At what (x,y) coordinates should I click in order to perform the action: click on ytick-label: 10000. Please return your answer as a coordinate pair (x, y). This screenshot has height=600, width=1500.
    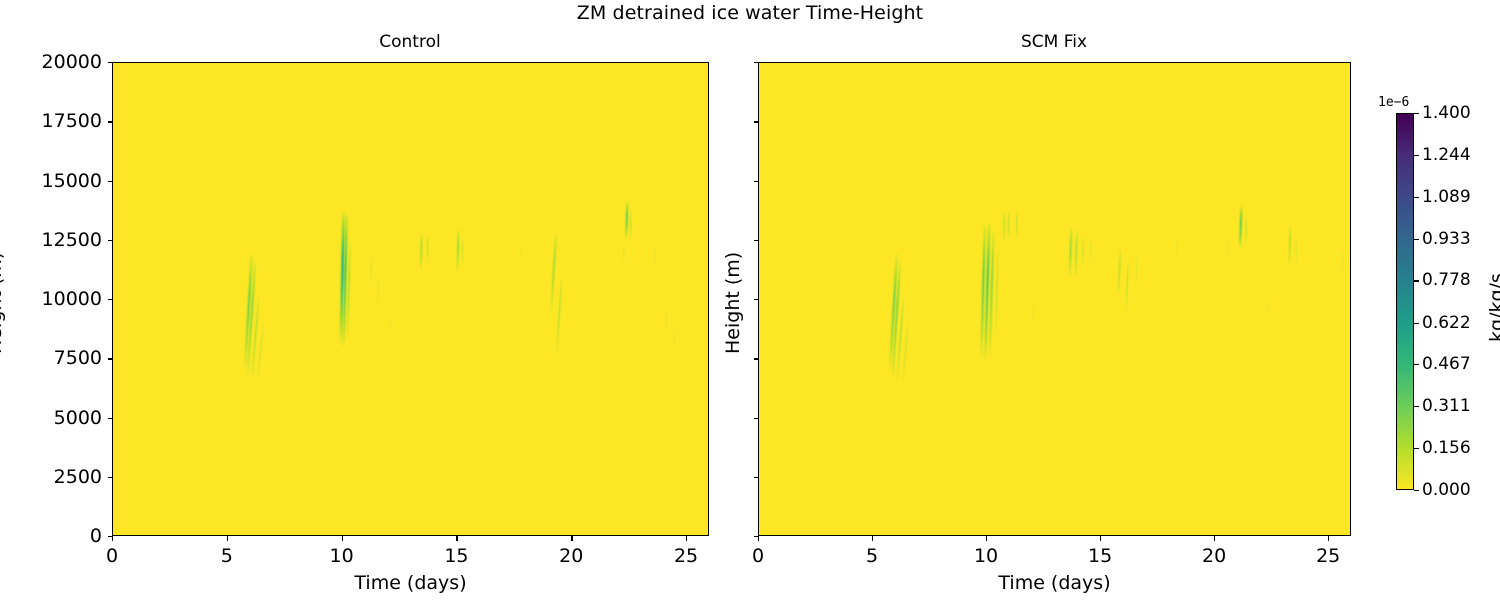
    Looking at the image, I should click on (71, 299).